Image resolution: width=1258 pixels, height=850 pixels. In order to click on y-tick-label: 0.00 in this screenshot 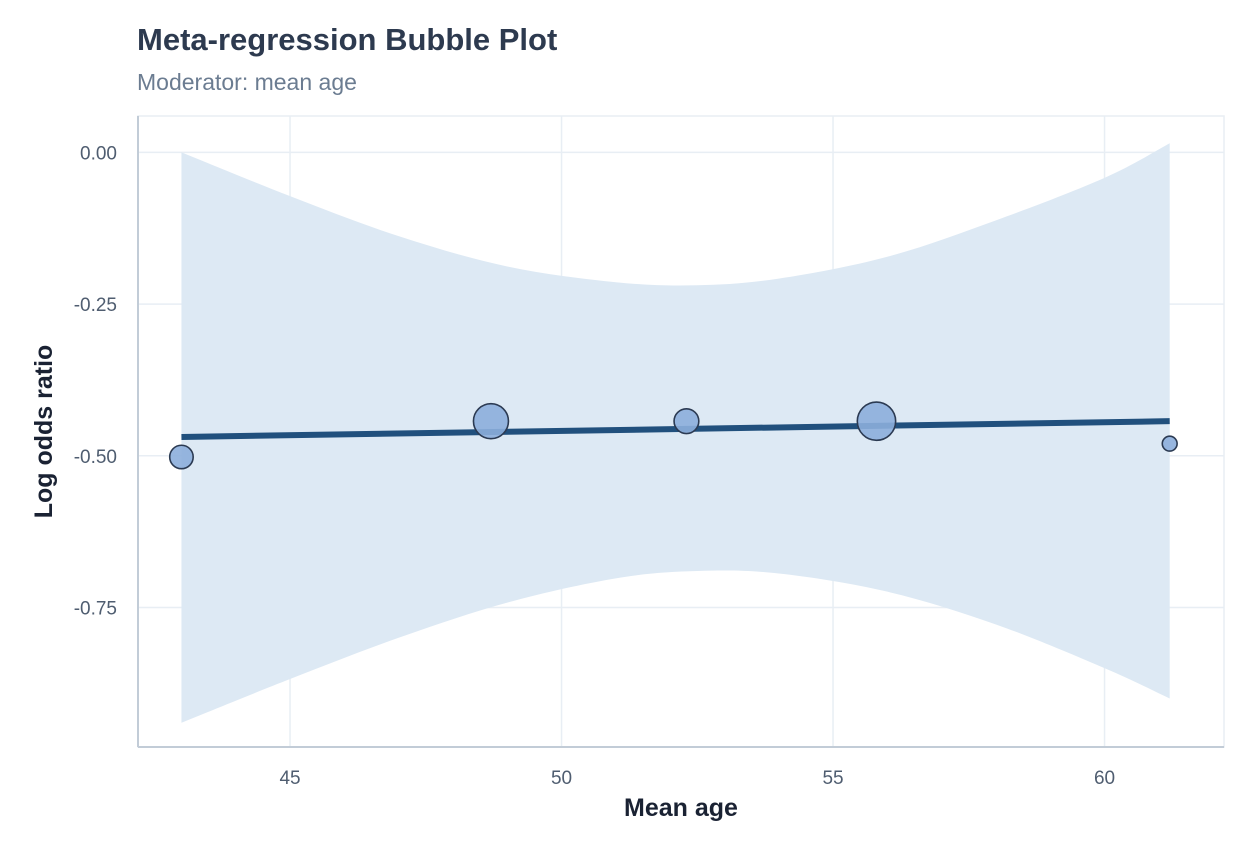, I will do `click(98, 153)`.